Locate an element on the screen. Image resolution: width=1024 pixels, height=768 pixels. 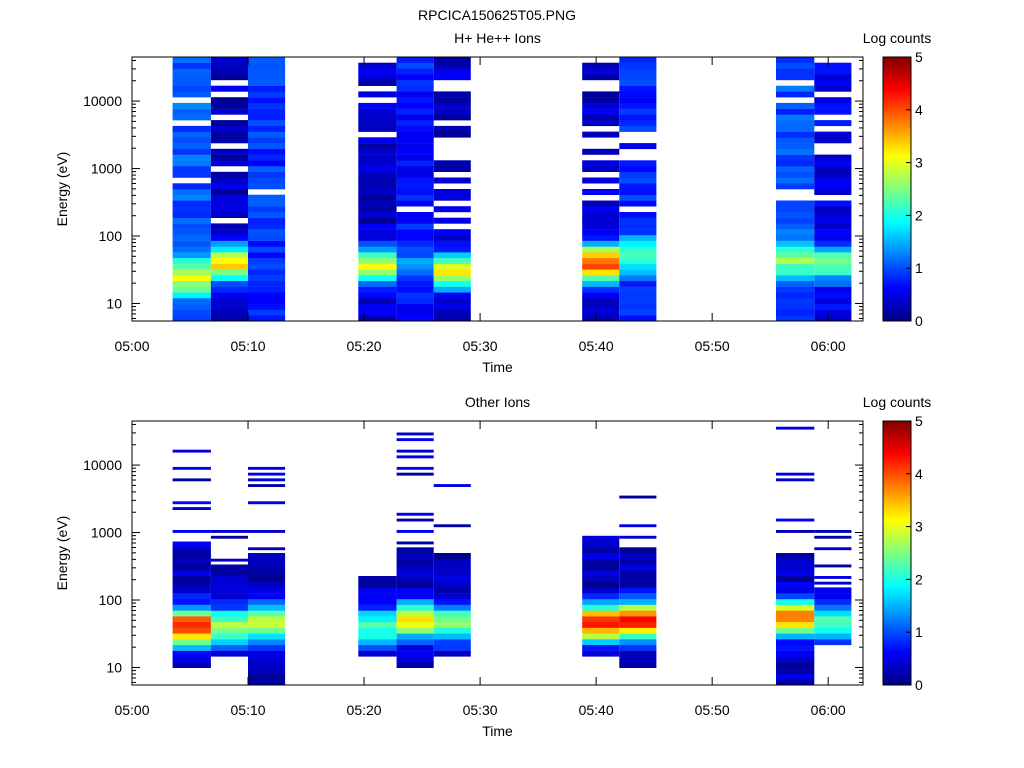
colorbar is located at coordinates (897, 553).